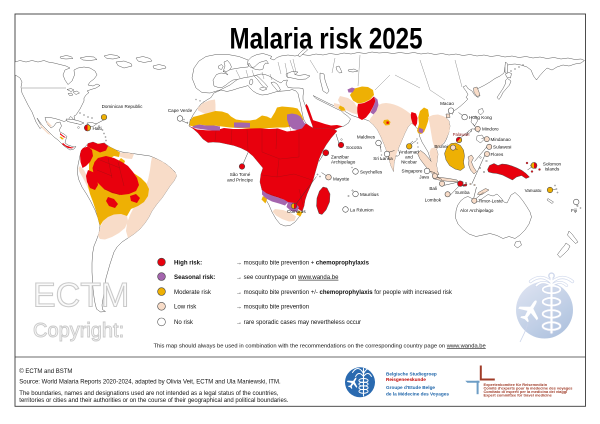 The width and height of the screenshot is (600, 424). What do you see at coordinates (409, 162) in the screenshot?
I see `svg-text: Nicobar` at bounding box center [409, 162].